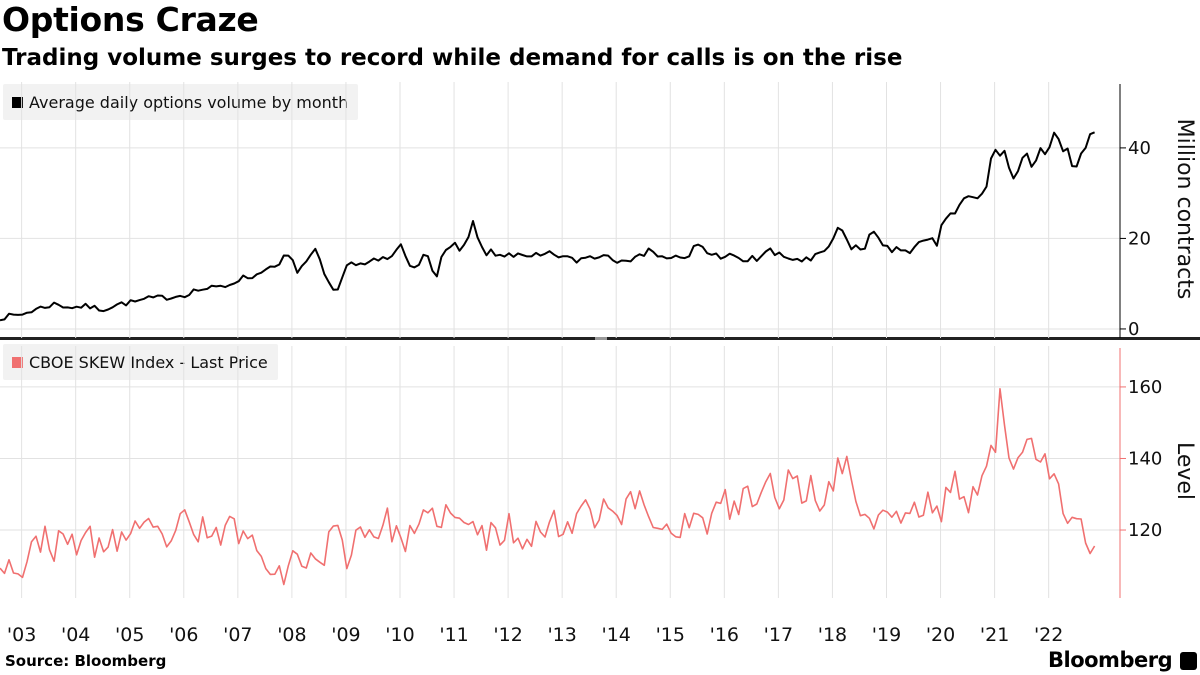 The width and height of the screenshot is (1200, 675). I want to click on source-note: Source: Bloomberg, so click(86, 661).